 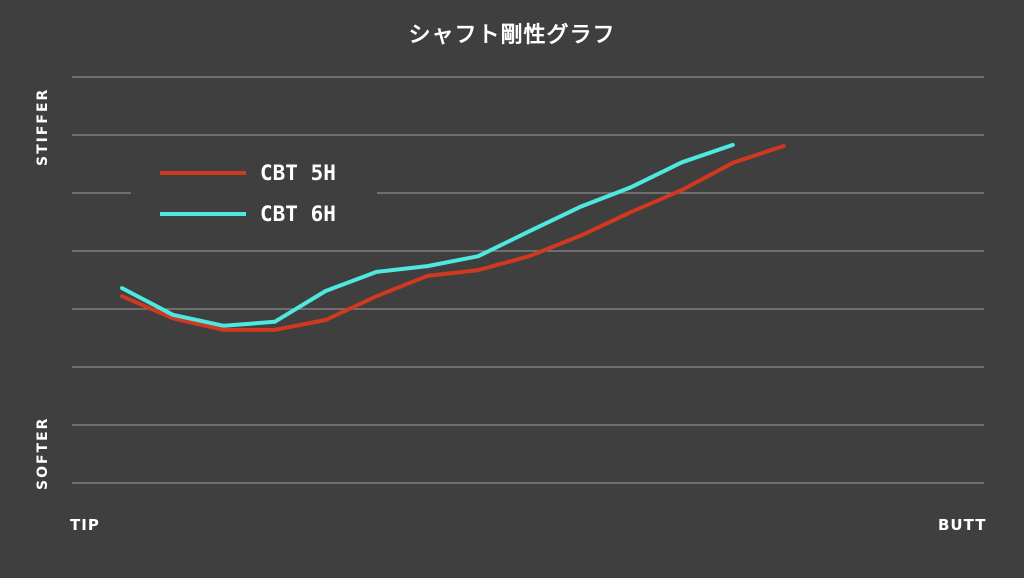 I want to click on legend-item-cbt-6h: CBT 6H, so click(x=248, y=214).